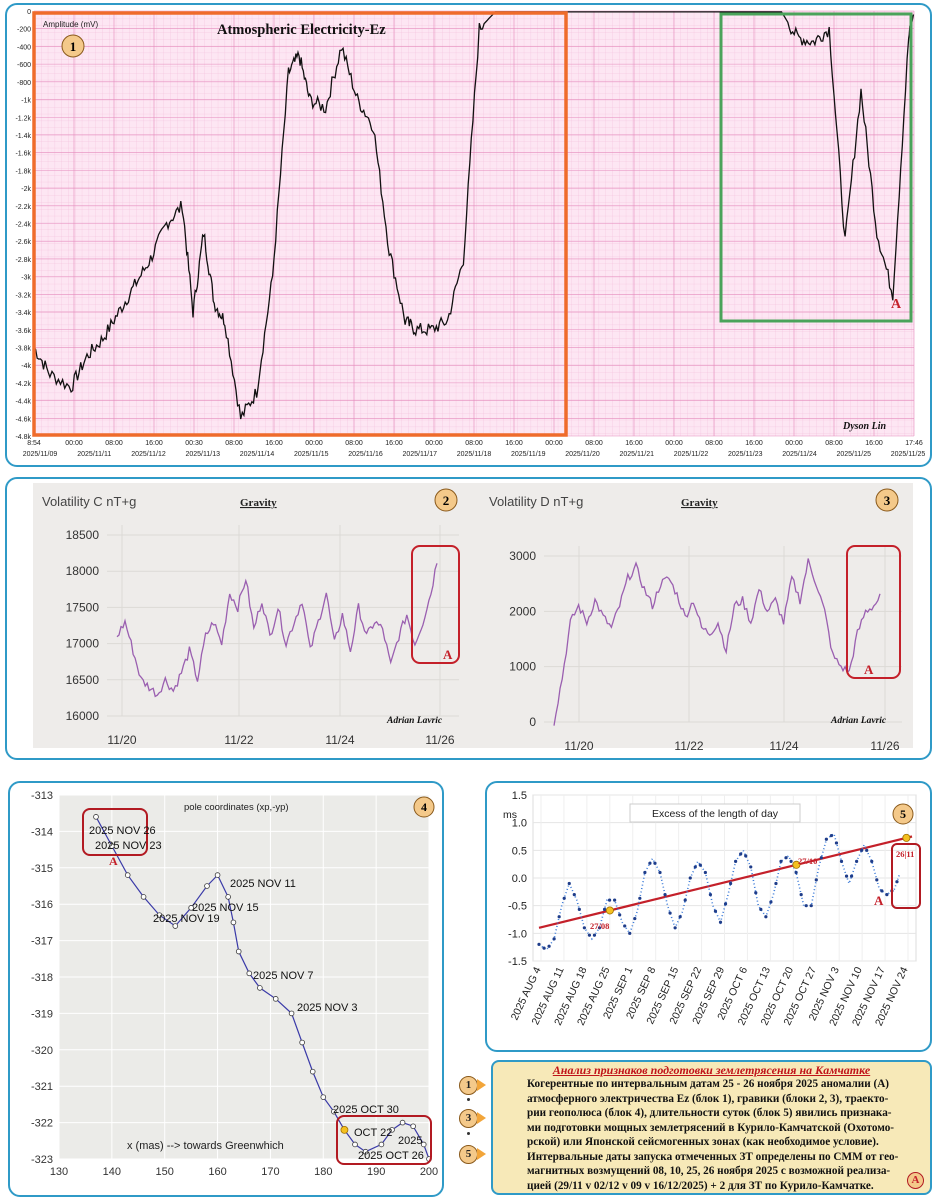 This screenshot has width=937, height=1200. I want to click on gravity-c-badge, so click(446, 500).